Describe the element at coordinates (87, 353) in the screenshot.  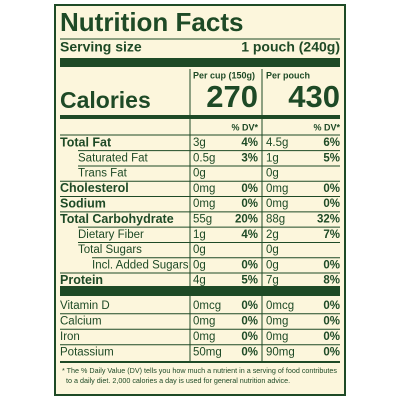
I see `nutrient-name: Potassium` at that location.